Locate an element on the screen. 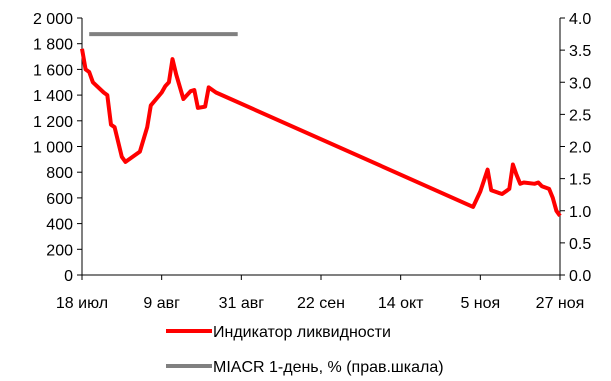 This screenshot has width=611, height=381. x-tick-label: 5 ноя is located at coordinates (480, 303).